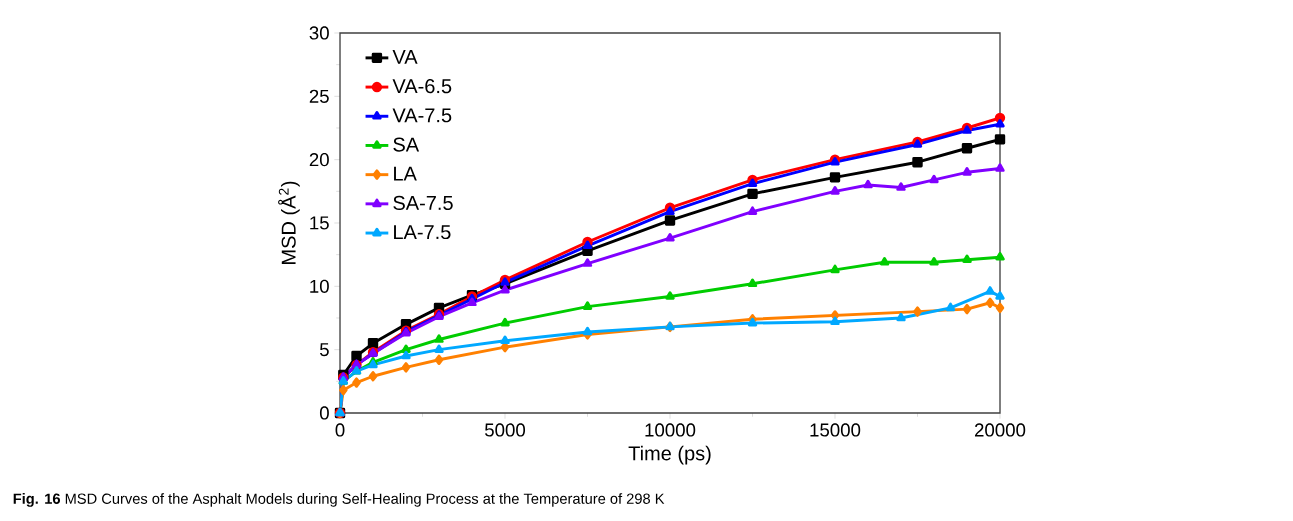  I want to click on legend-label: LA, so click(405, 173).